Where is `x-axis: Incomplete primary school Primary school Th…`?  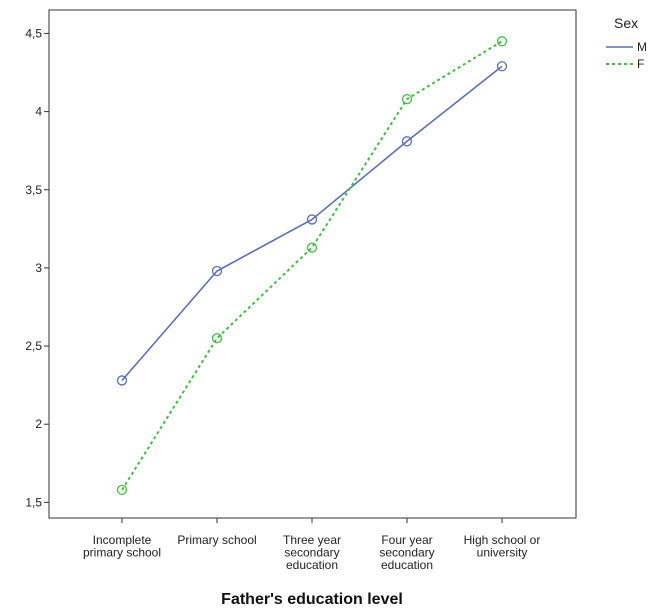
x-axis: Incomplete primary school Primary school Th… is located at coordinates (311, 545).